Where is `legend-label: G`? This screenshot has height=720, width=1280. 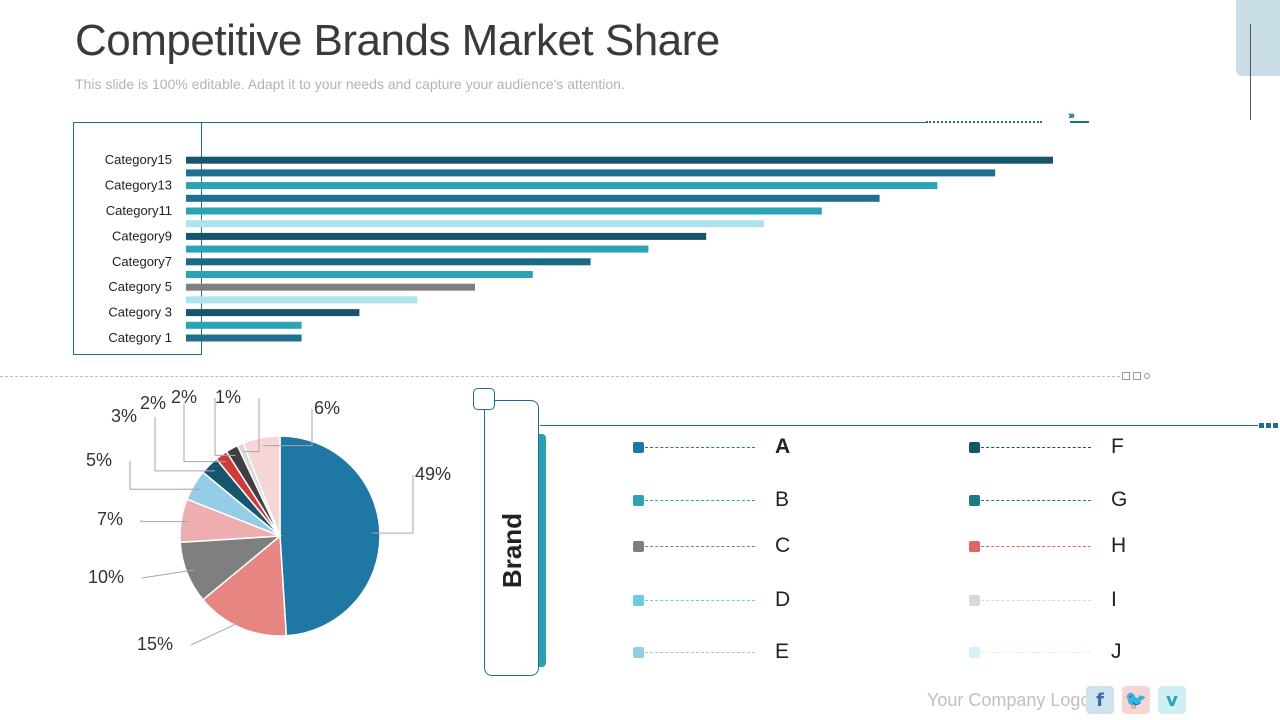
legend-label: G is located at coordinates (1119, 499).